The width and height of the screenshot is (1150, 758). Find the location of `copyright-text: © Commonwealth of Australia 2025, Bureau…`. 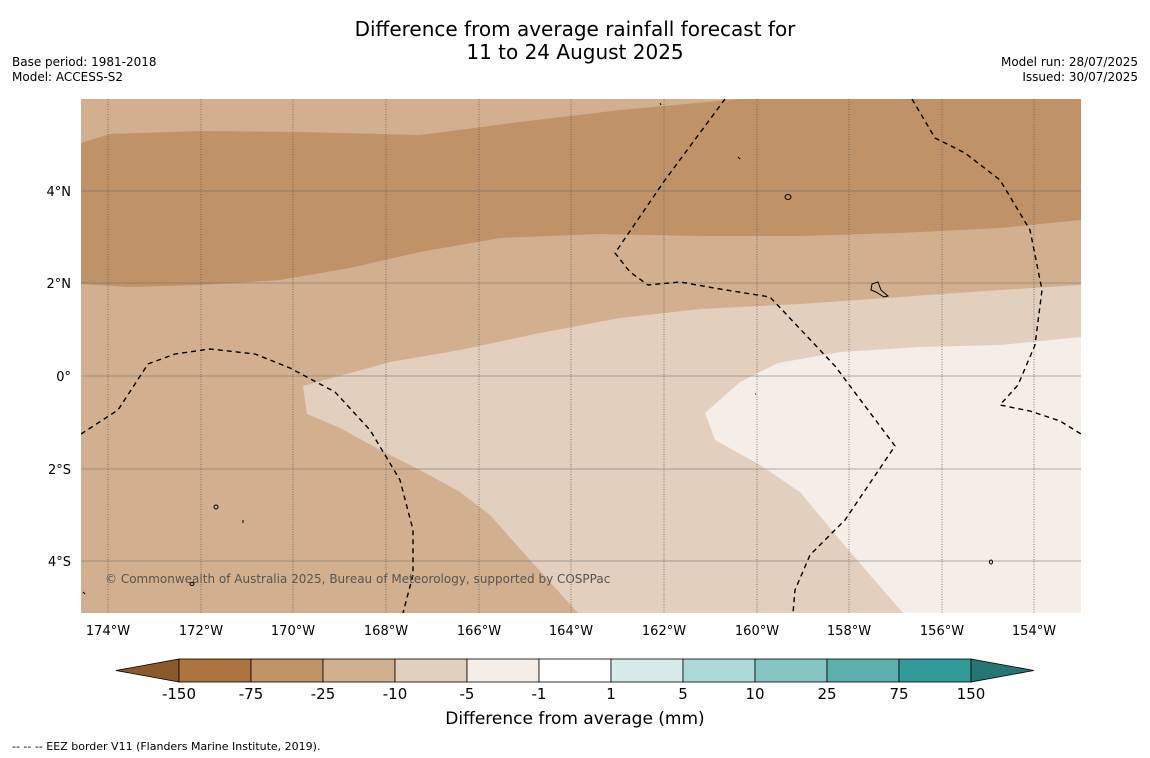

copyright-text: © Commonwealth of Australia 2025, Bureau… is located at coordinates (358, 579).